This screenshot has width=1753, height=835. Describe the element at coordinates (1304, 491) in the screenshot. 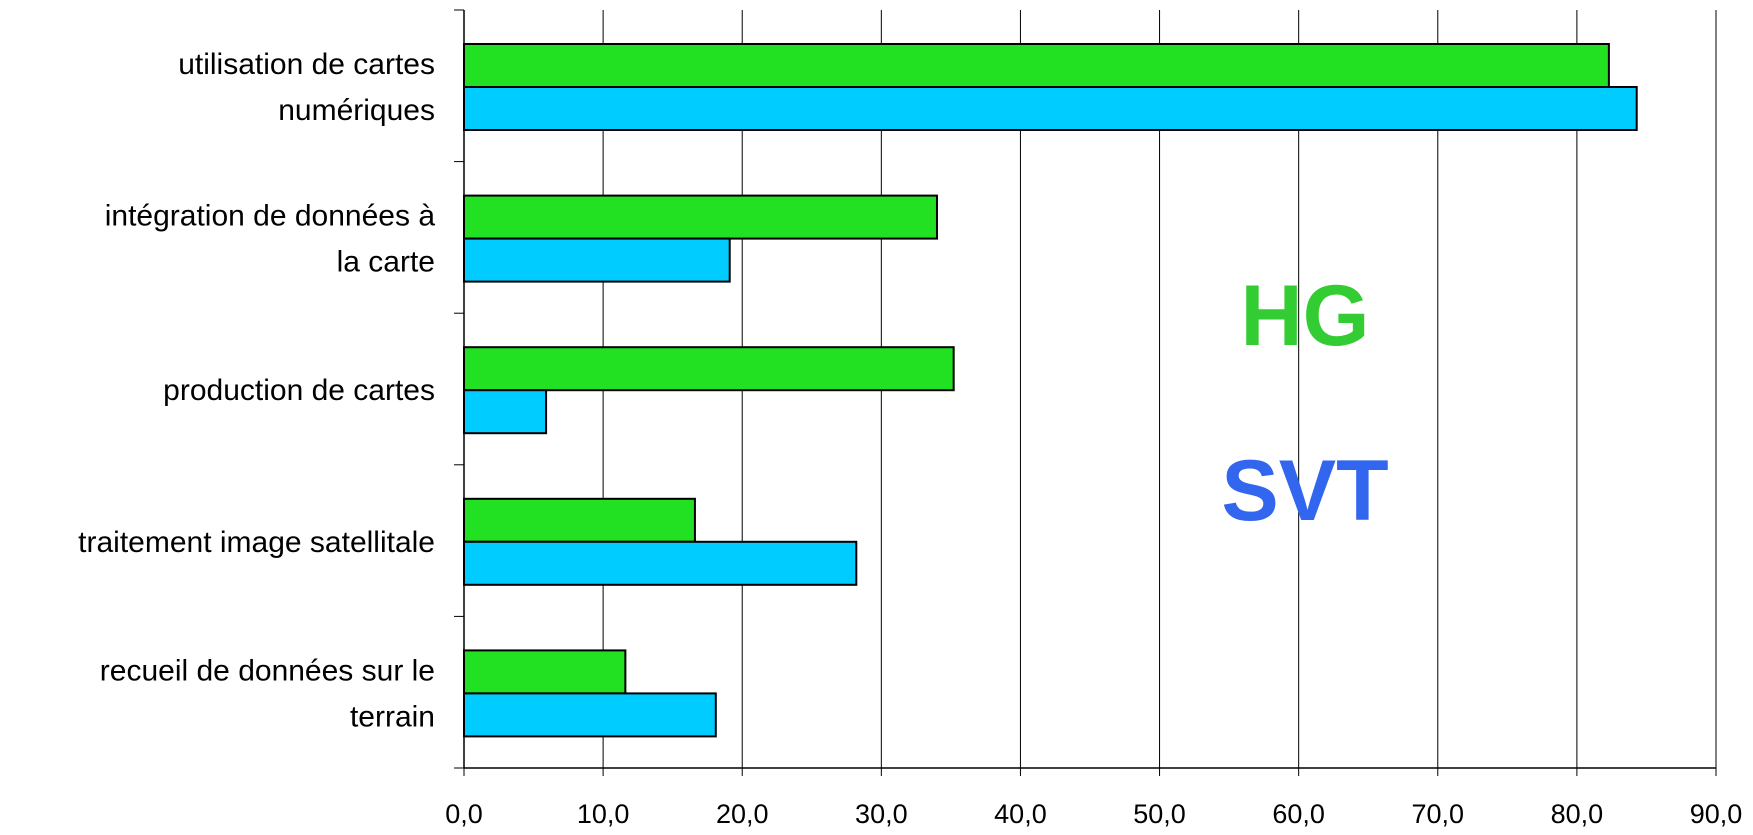

I see `series-label-svt: SVT` at that location.